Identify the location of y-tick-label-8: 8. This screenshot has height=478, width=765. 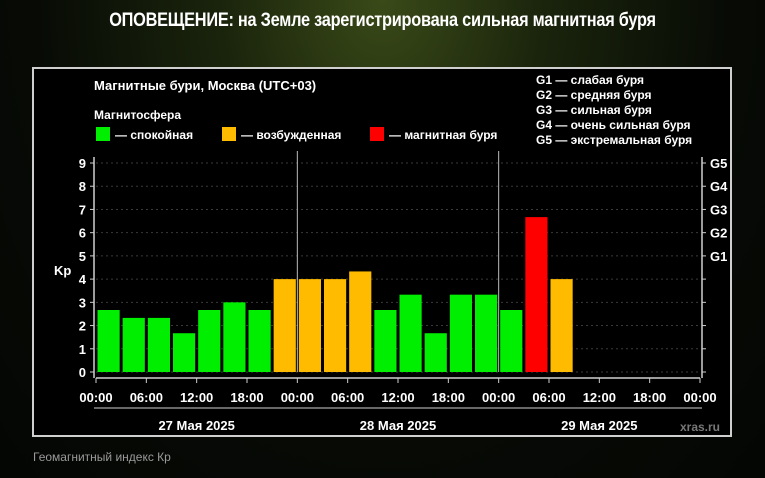
(82, 186).